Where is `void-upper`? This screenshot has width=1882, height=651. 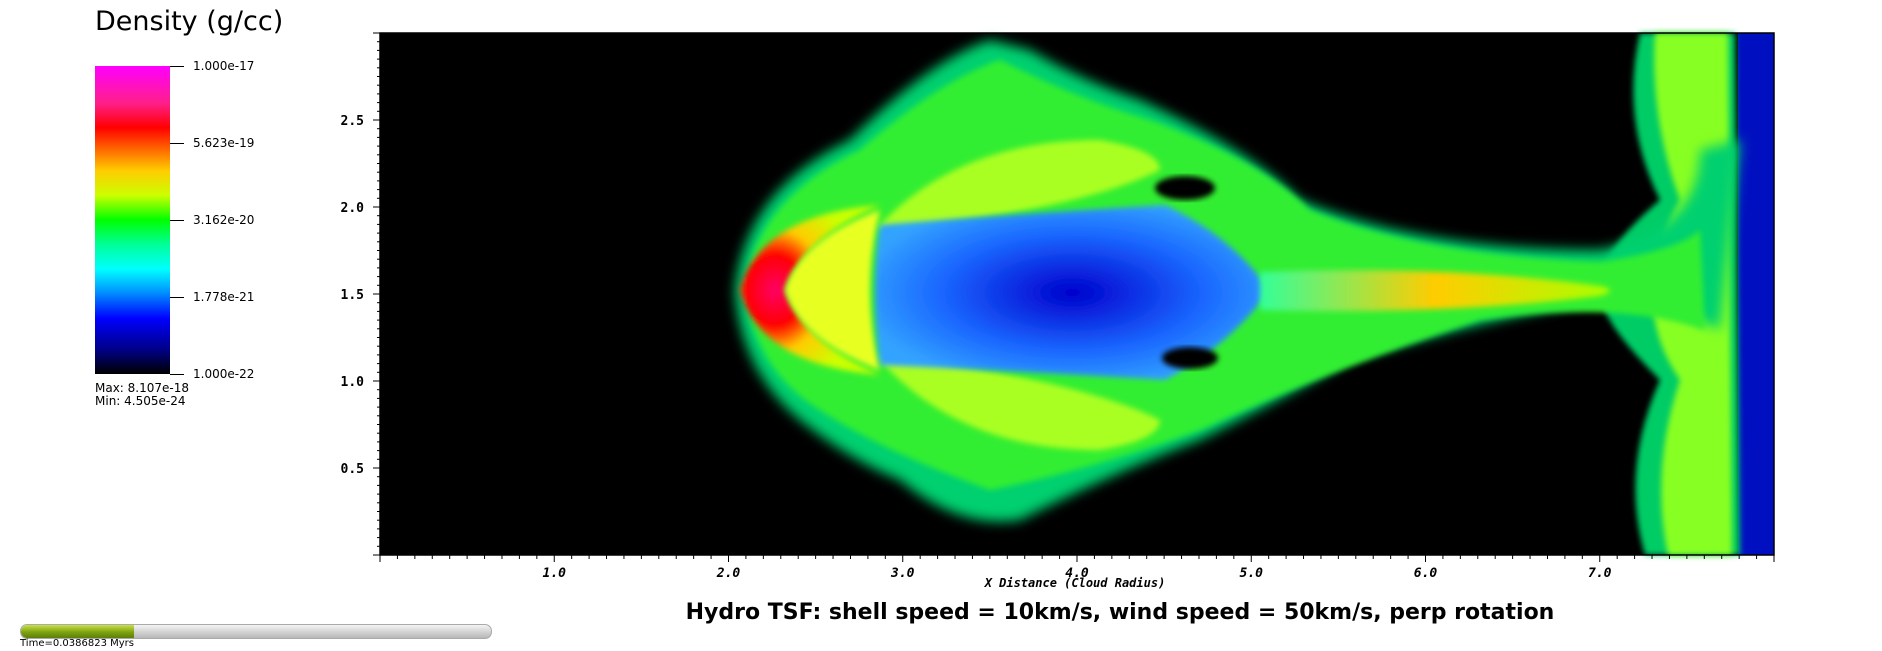
void-upper is located at coordinates (1185, 188).